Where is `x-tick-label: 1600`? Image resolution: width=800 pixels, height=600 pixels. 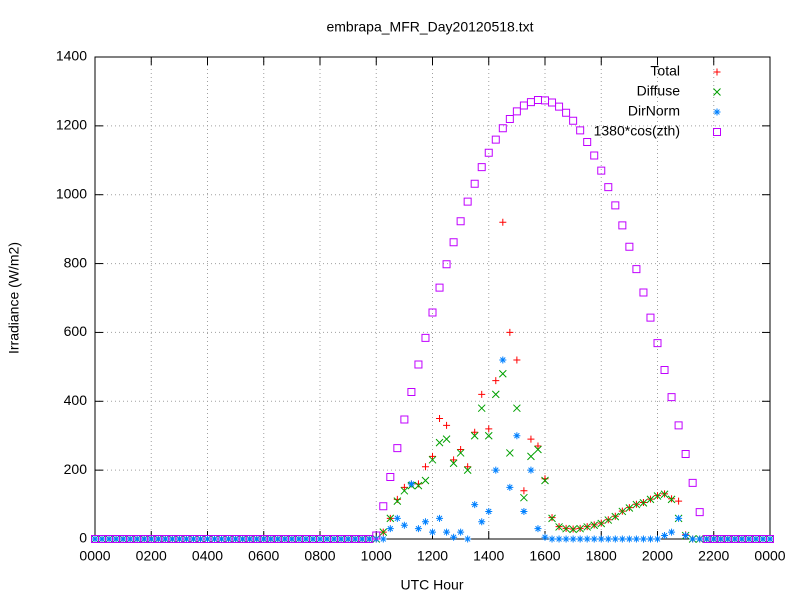 x-tick-label: 1600 is located at coordinates (544, 556).